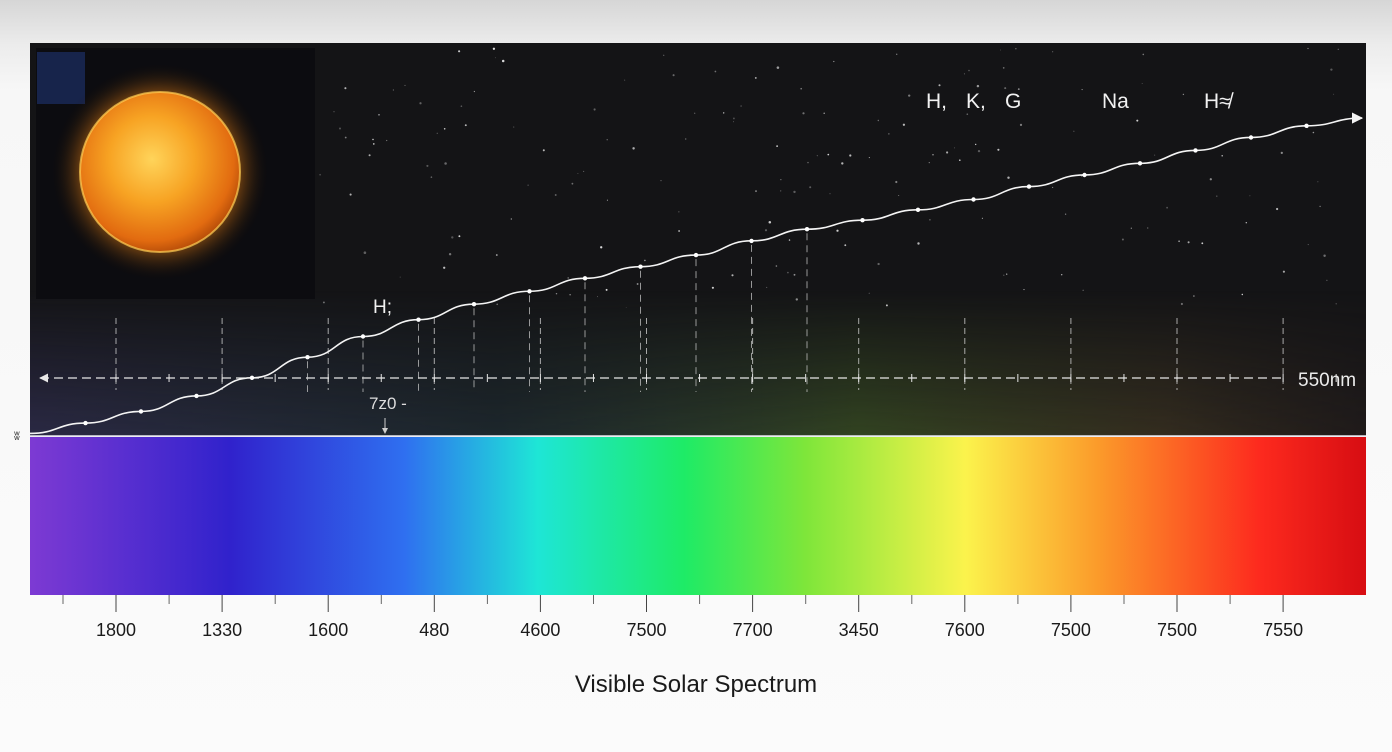 The width and height of the screenshot is (1392, 752). Describe the element at coordinates (688, 378) in the screenshot. I see `dashed-axis` at that location.